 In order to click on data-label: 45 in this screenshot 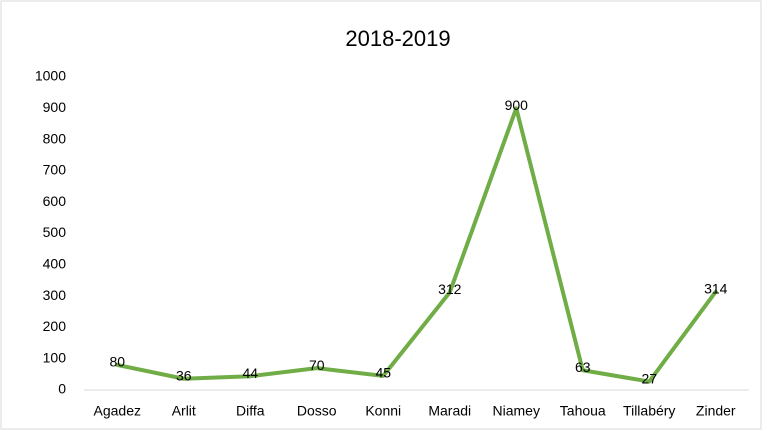, I will do `click(383, 373)`.